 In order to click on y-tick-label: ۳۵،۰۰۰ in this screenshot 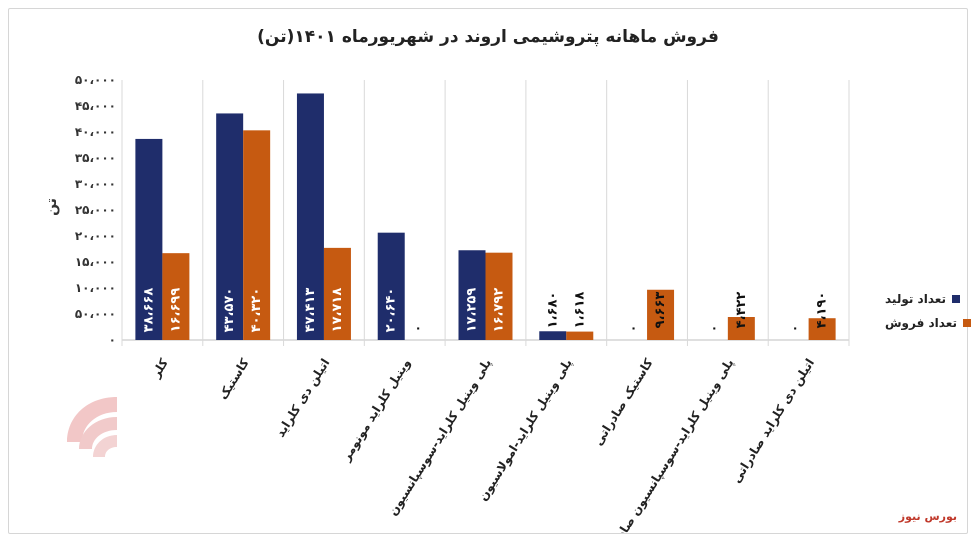, I will do `click(95, 158)`.